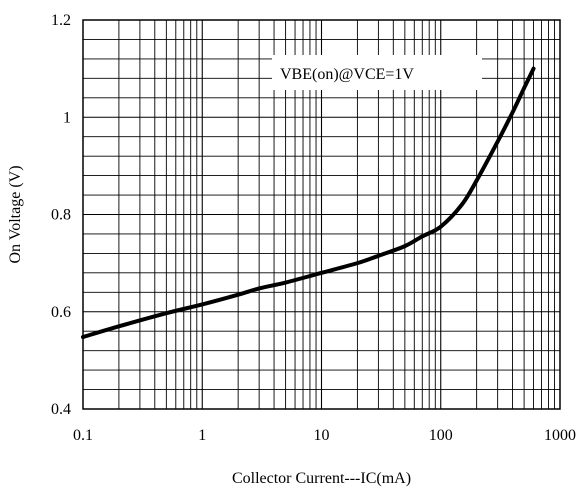  What do you see at coordinates (15, 214) in the screenshot?
I see `y-axis-label: On Voltage (V)` at bounding box center [15, 214].